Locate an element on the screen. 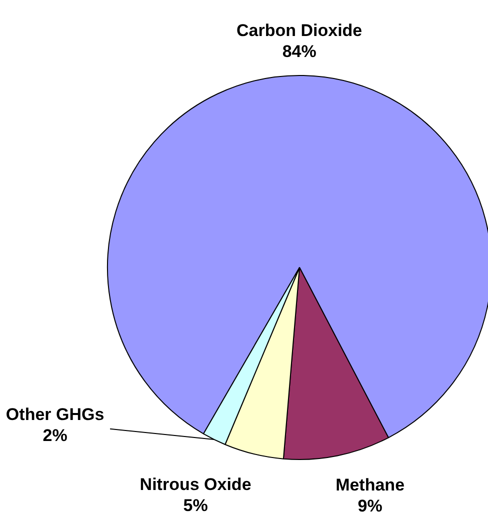 The width and height of the screenshot is (488, 515). slice-label: Nitrous Oxide is located at coordinates (196, 484).